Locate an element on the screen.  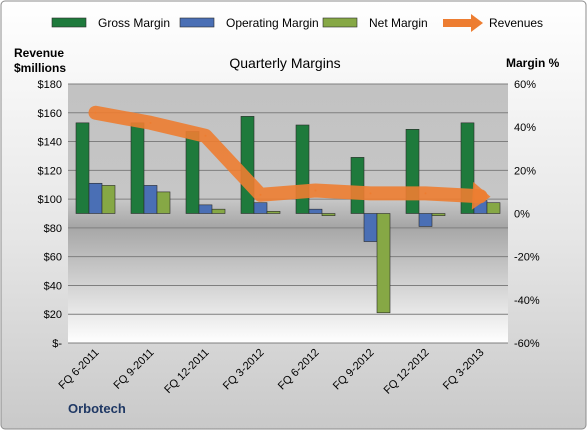
left-tick-label: $60 is located at coordinates (53, 258).